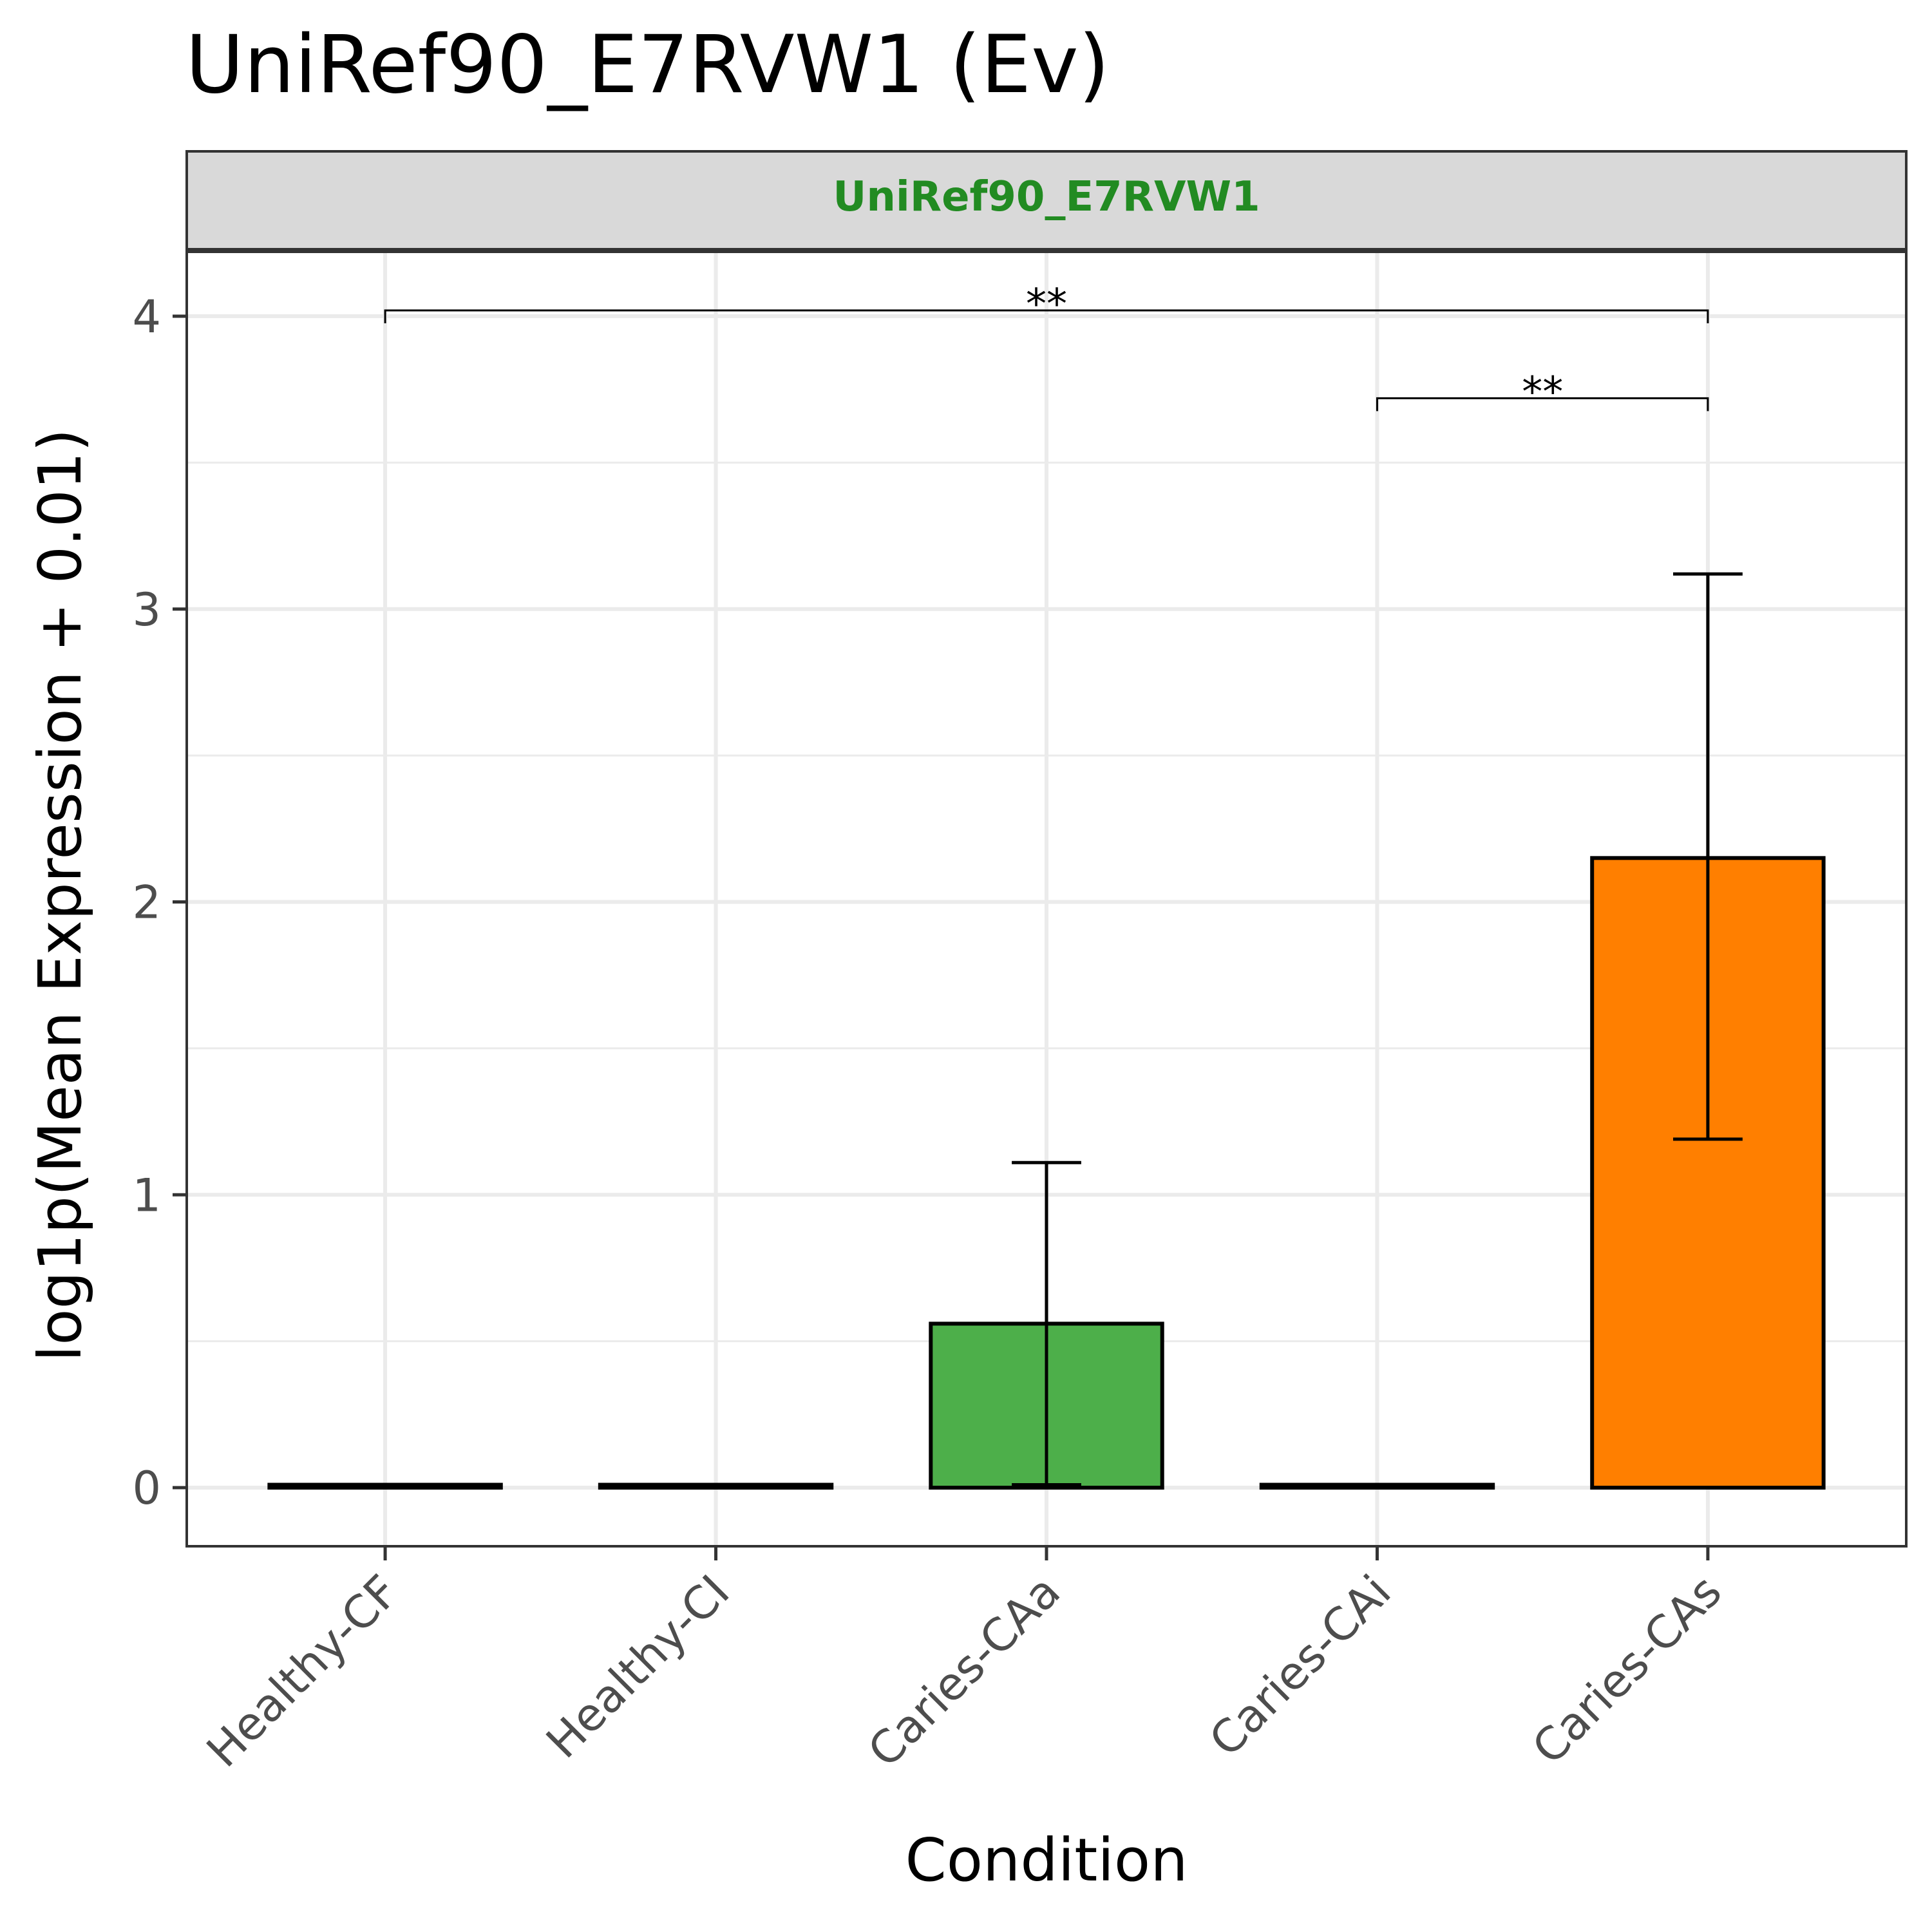 The height and width of the screenshot is (1932, 1932). What do you see at coordinates (1046, 197) in the screenshot?
I see `facet-label: UniRef90_E7RVW1` at bounding box center [1046, 197].